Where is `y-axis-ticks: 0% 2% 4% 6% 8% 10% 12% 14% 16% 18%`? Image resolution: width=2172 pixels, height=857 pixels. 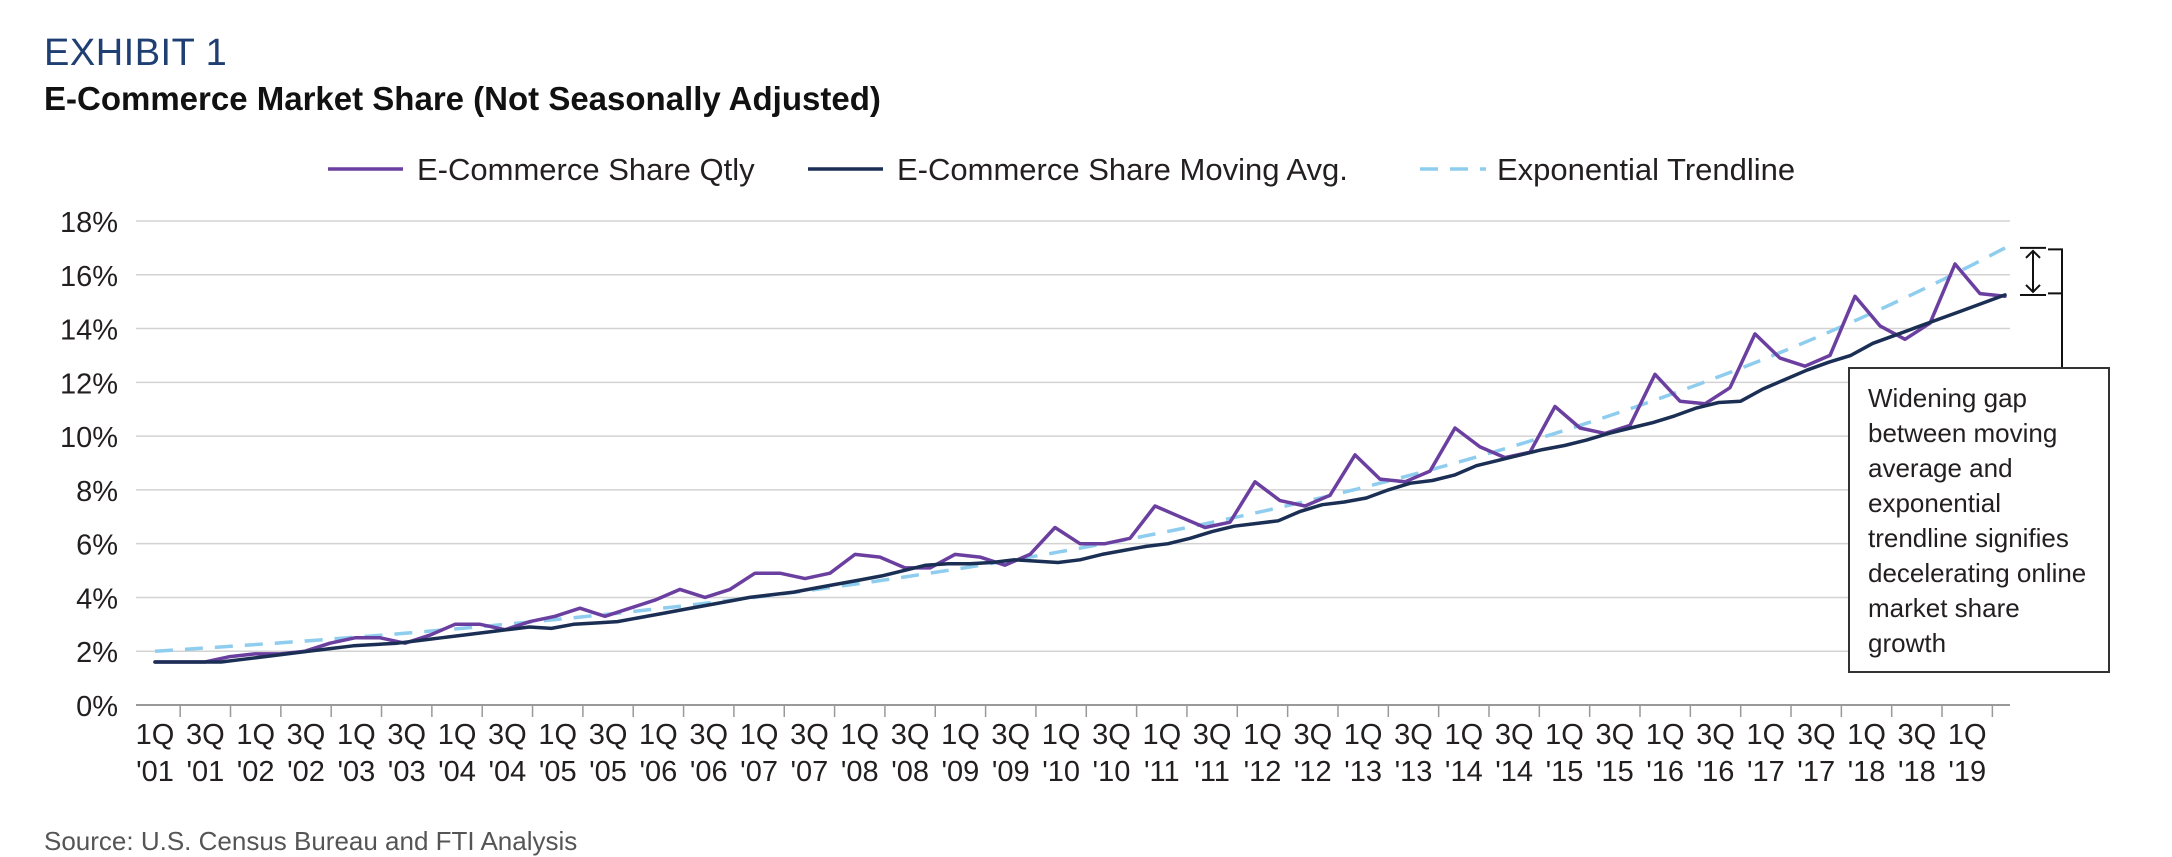 y-axis-ticks: 0% 2% 4% 6% 8% 10% 12% 14% 16% 18% is located at coordinates (89, 465).